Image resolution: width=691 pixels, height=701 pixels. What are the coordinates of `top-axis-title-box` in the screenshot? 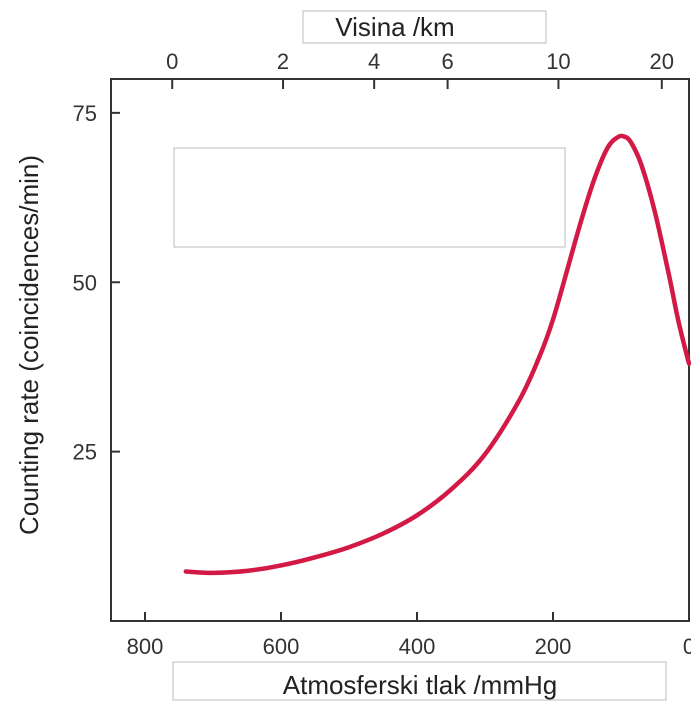 It's located at (424, 27).